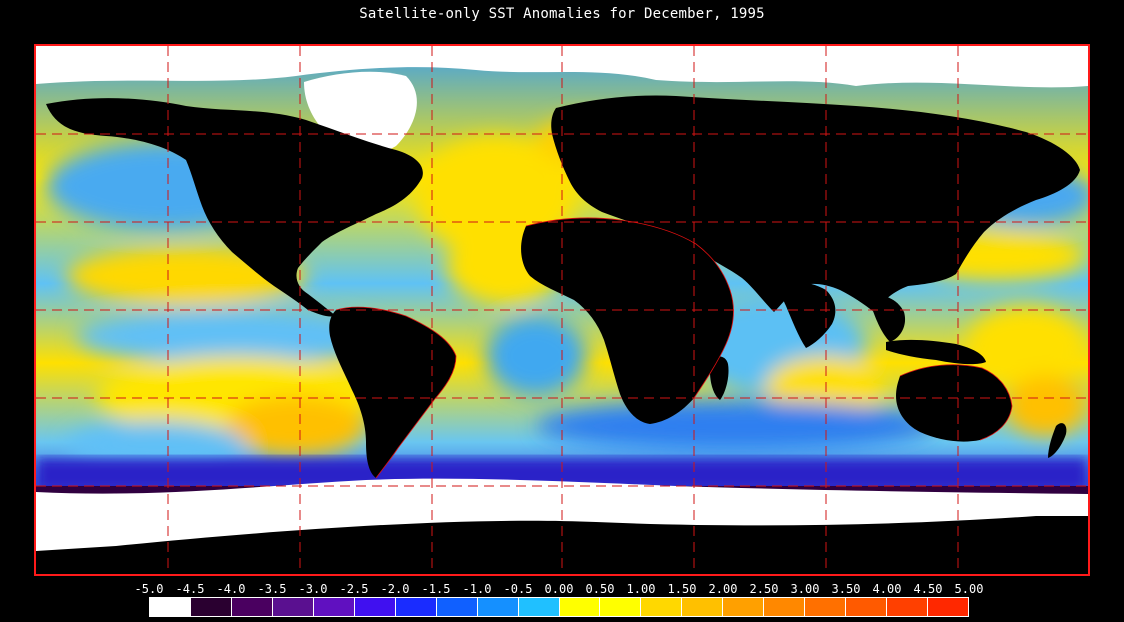  I want to click on colorbar-tick-label: -1.0, so click(477, 589).